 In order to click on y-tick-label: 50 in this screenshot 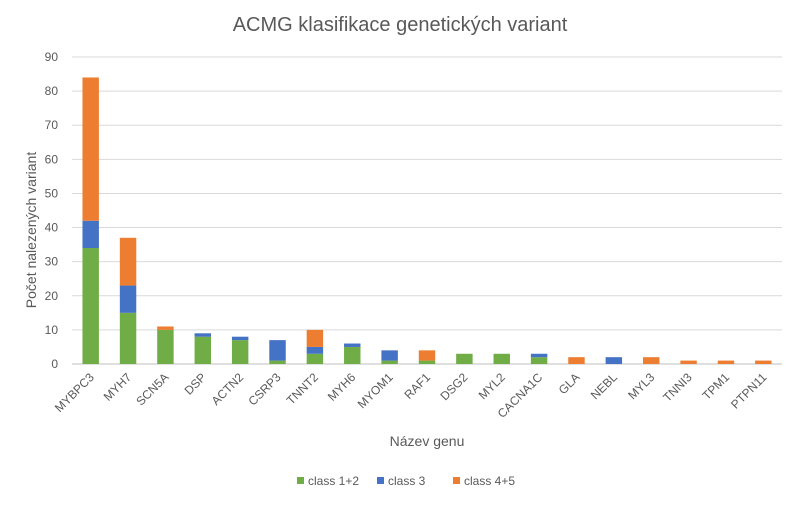, I will do `click(52, 193)`.